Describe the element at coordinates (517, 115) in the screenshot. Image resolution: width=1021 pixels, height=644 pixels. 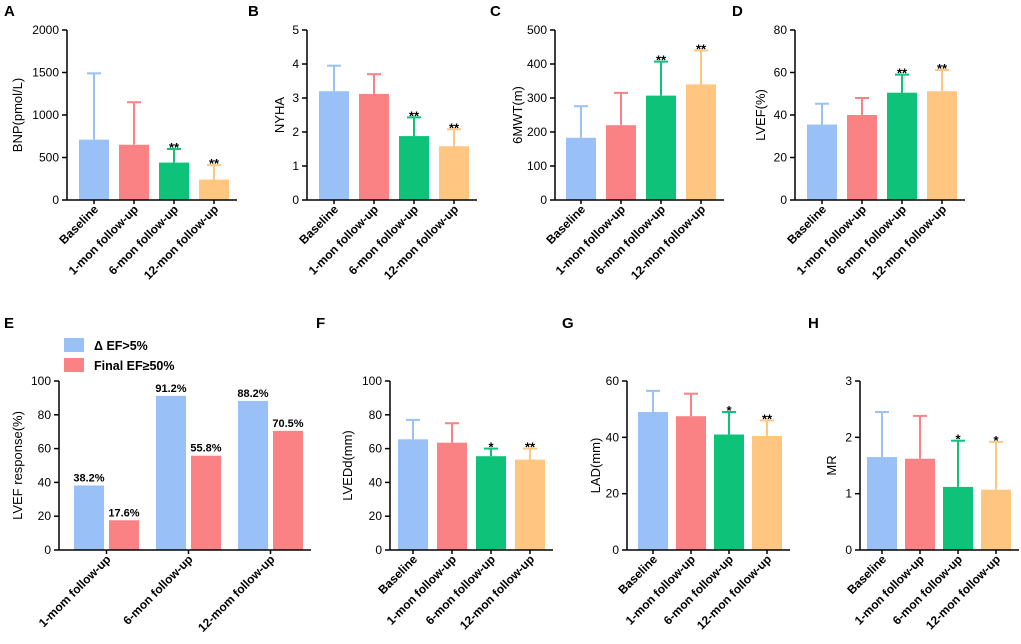
I see `panel-c-y-axis-label: 6MWT(m)` at that location.